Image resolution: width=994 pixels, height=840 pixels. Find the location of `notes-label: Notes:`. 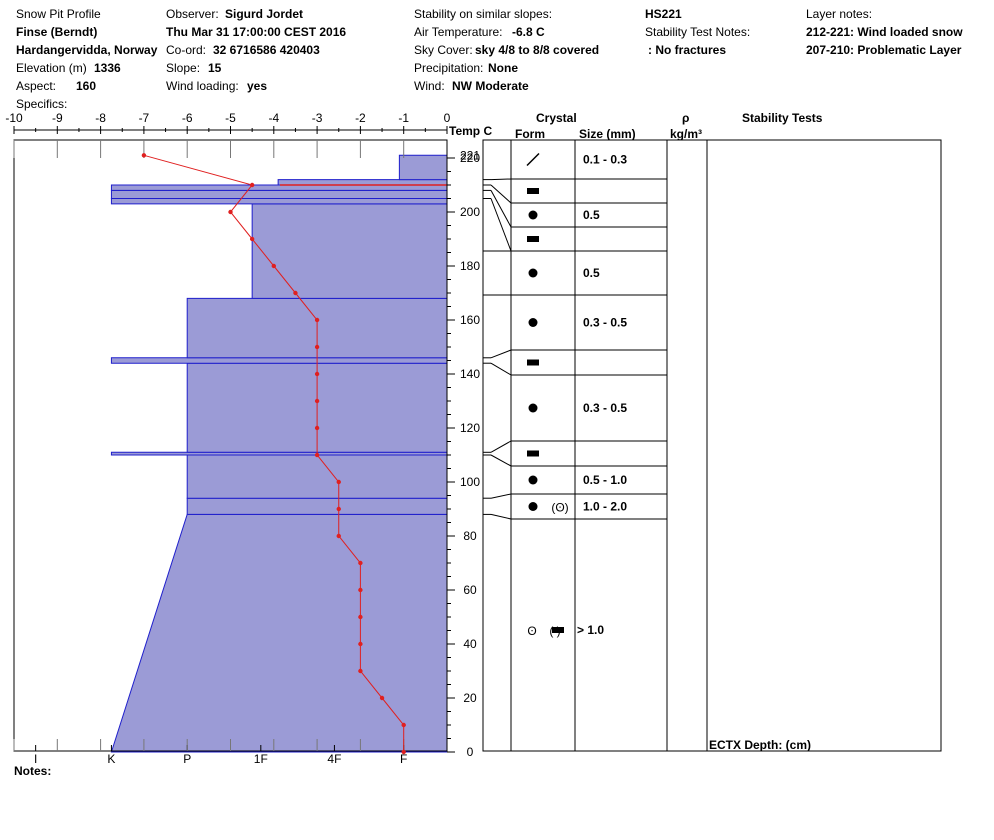

notes-label: Notes: is located at coordinates (33, 771).